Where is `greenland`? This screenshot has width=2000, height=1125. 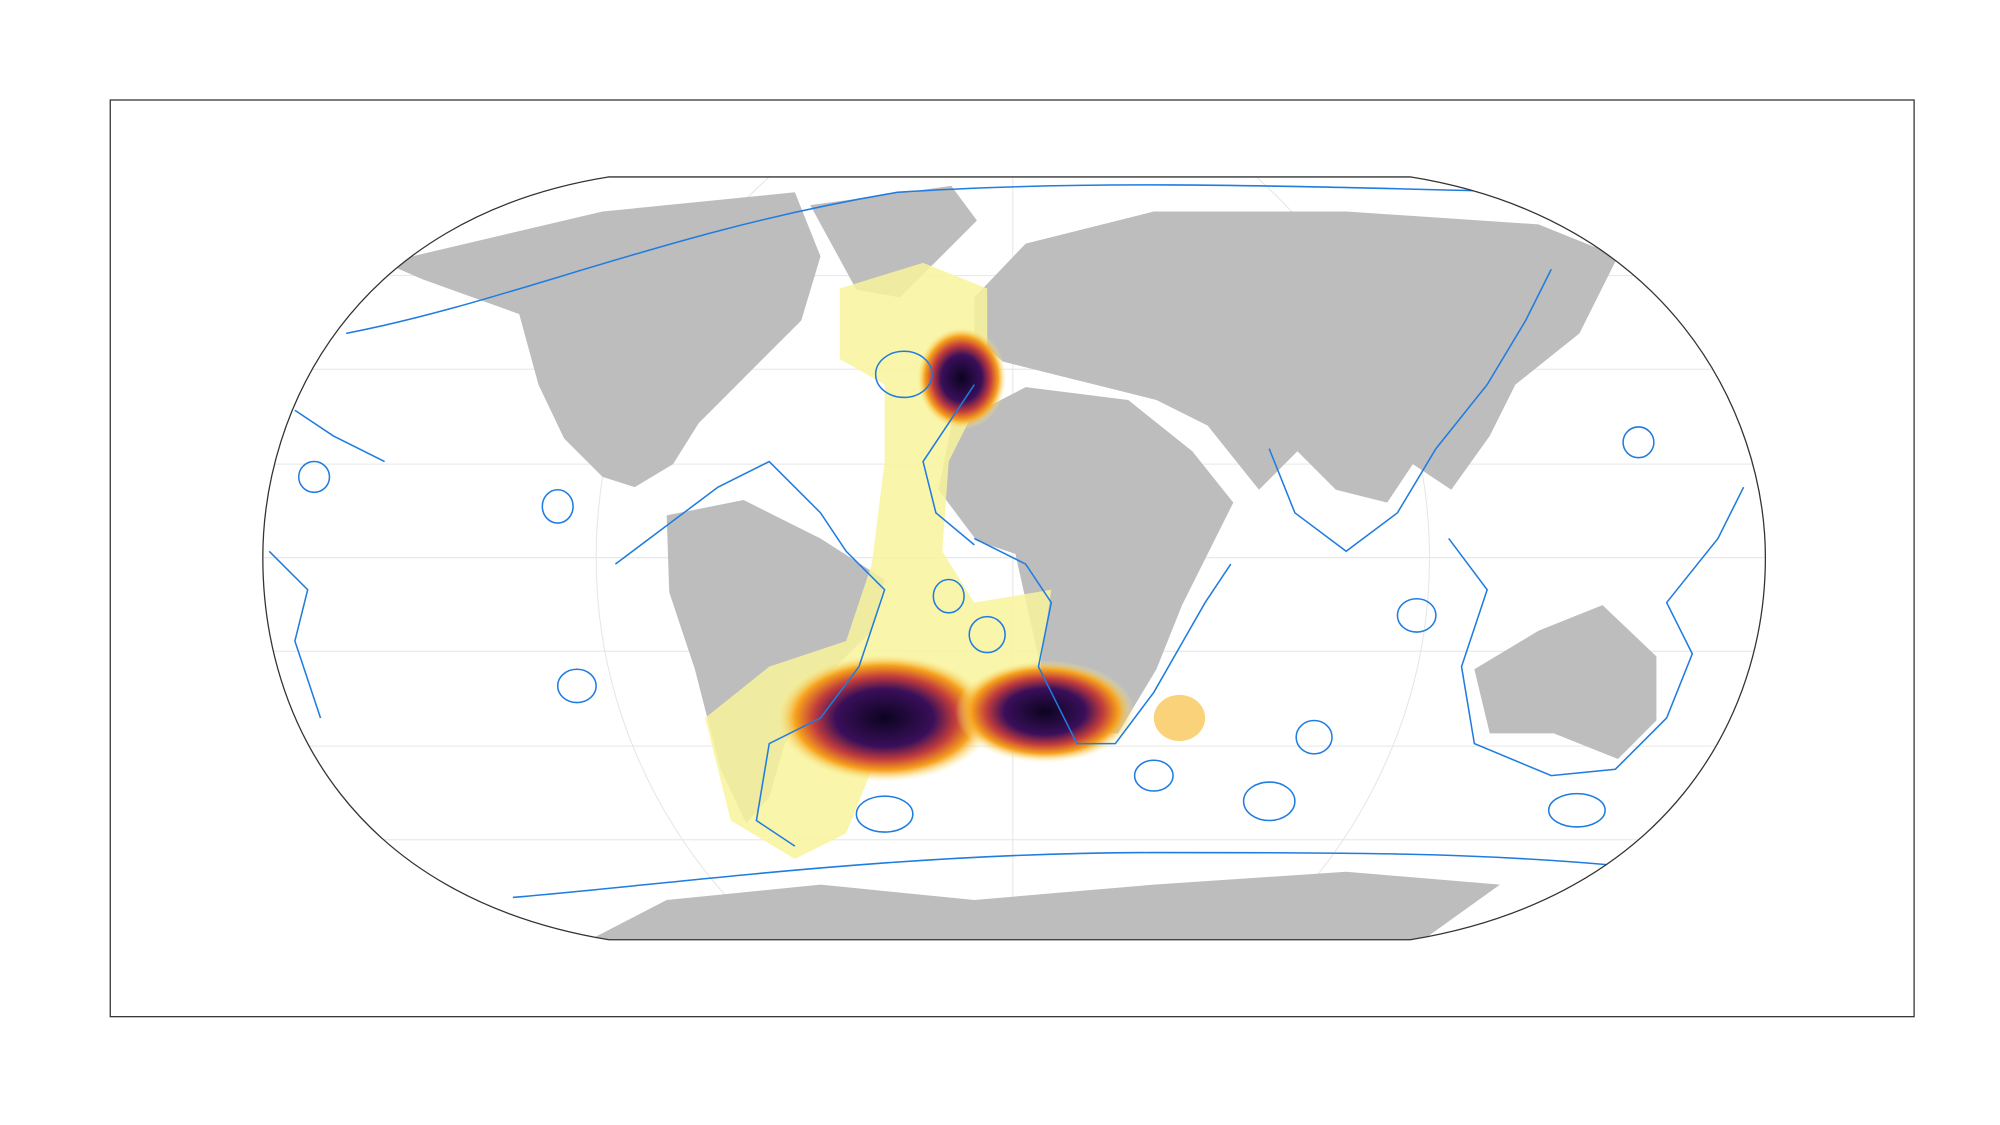
greenland is located at coordinates (893, 241).